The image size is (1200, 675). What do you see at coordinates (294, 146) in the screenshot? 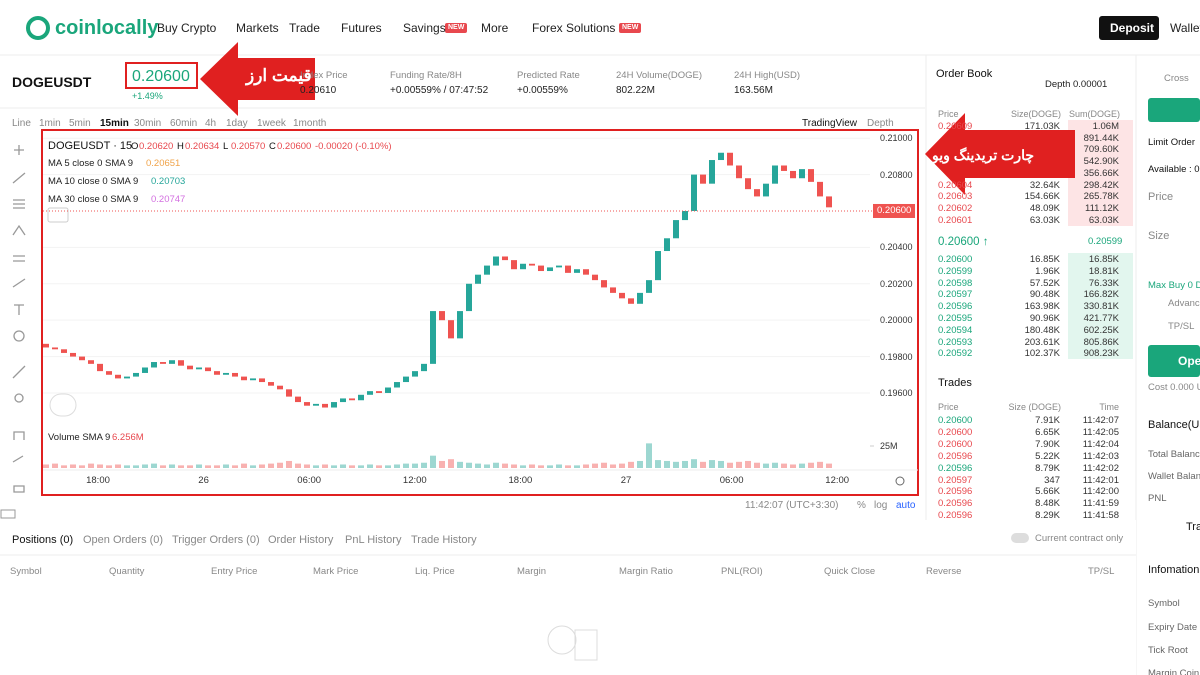
I see `c-value: 0.20600` at bounding box center [294, 146].